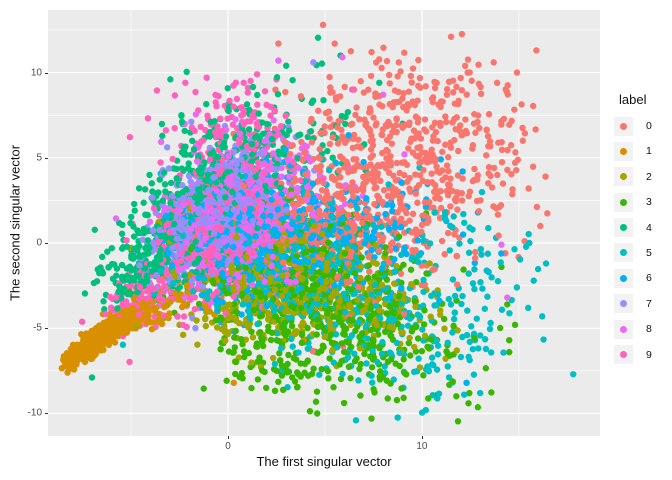 This screenshot has height=480, width=672. What do you see at coordinates (39, 158) in the screenshot?
I see `y-tick-label: 5` at bounding box center [39, 158].